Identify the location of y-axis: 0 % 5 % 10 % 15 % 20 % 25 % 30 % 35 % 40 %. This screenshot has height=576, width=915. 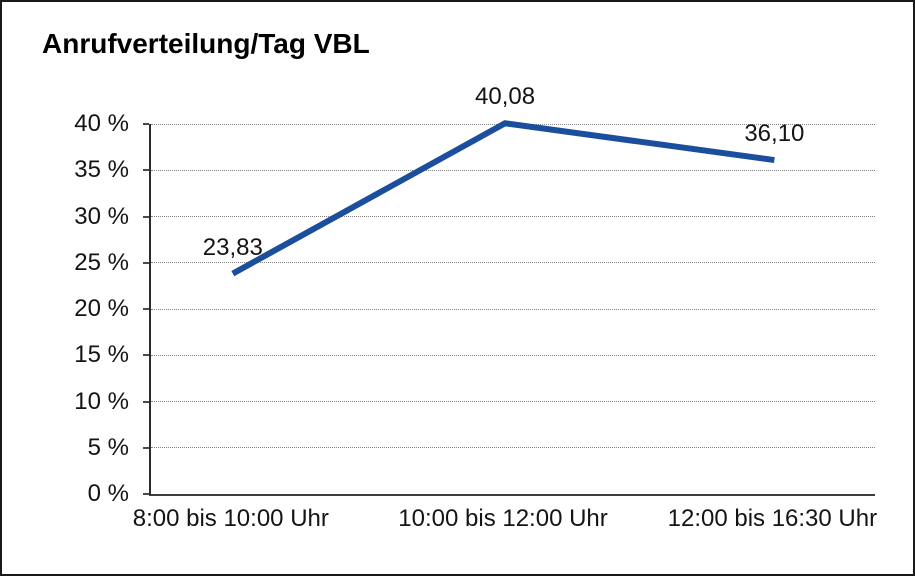
(65, 308).